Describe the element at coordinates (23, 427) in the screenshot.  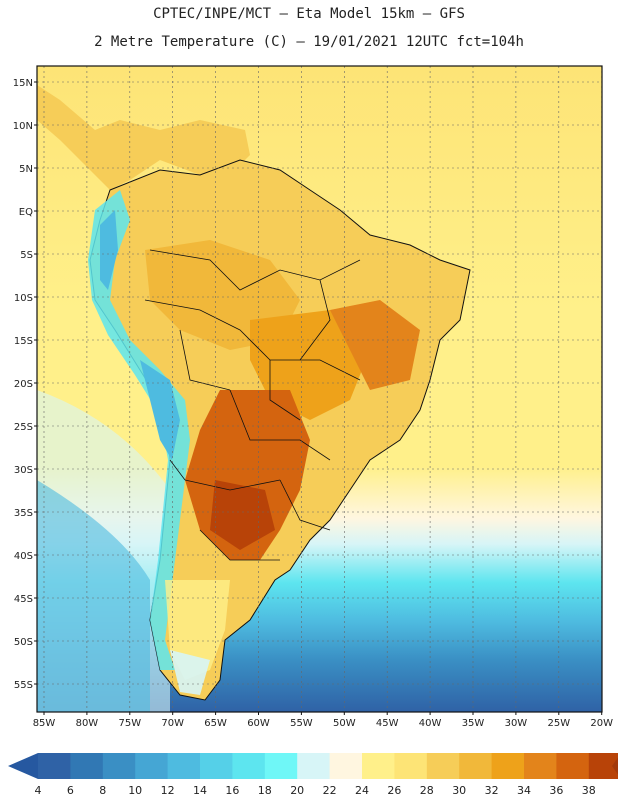
I see `lat-label: 25S` at that location.